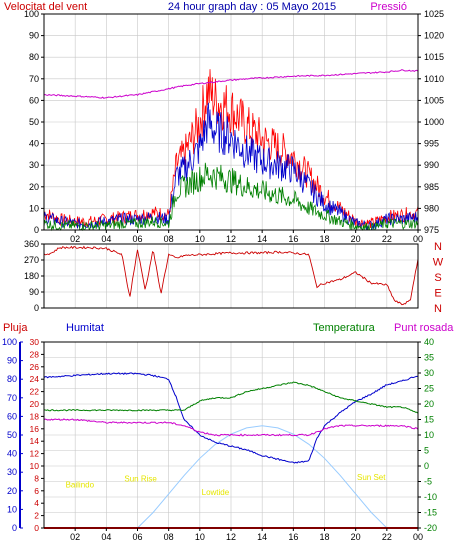  I want to click on graph-title: 24 hour graph day : 05 Mayo 2015, so click(252, 7).